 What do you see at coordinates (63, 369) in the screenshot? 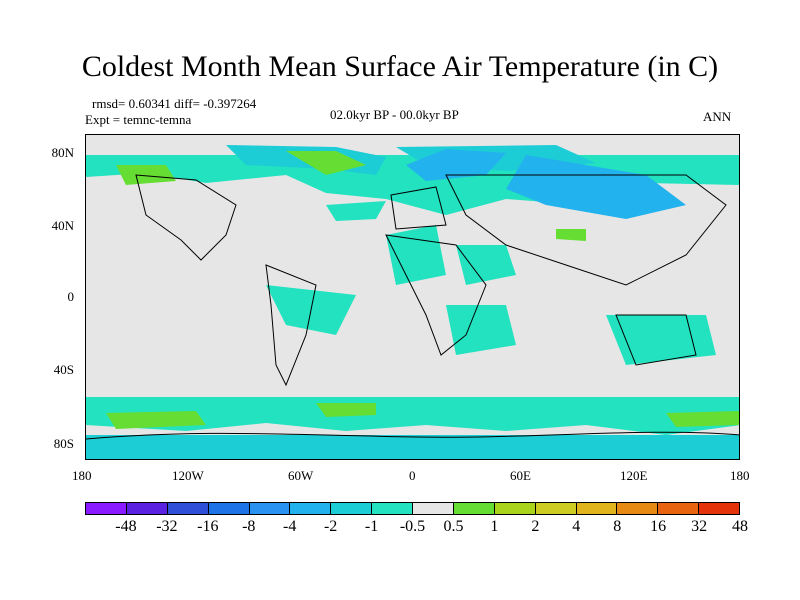
I see `lat-tick-40s: 40S` at bounding box center [63, 369].